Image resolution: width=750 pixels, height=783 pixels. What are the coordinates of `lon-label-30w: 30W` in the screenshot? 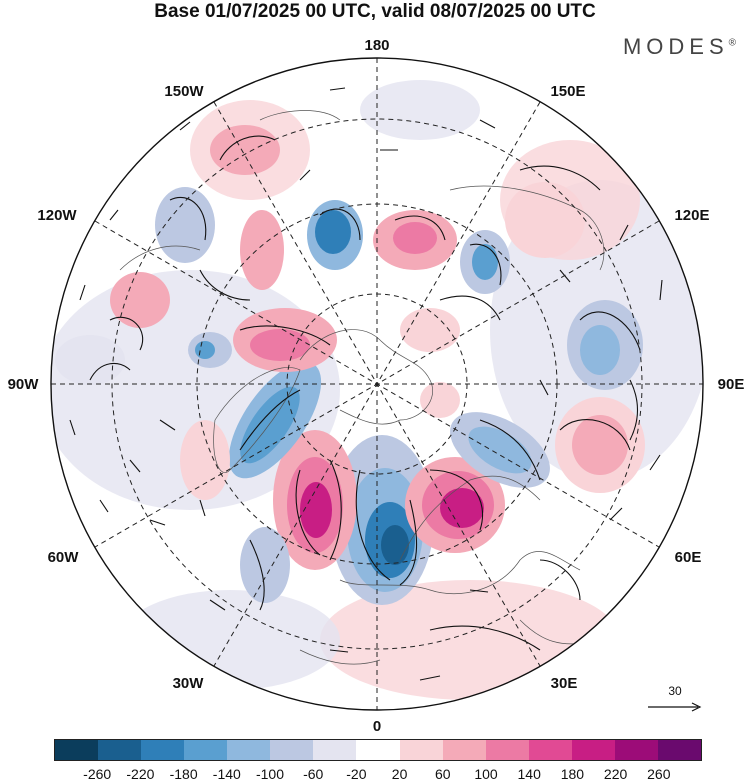 It's located at (189, 683).